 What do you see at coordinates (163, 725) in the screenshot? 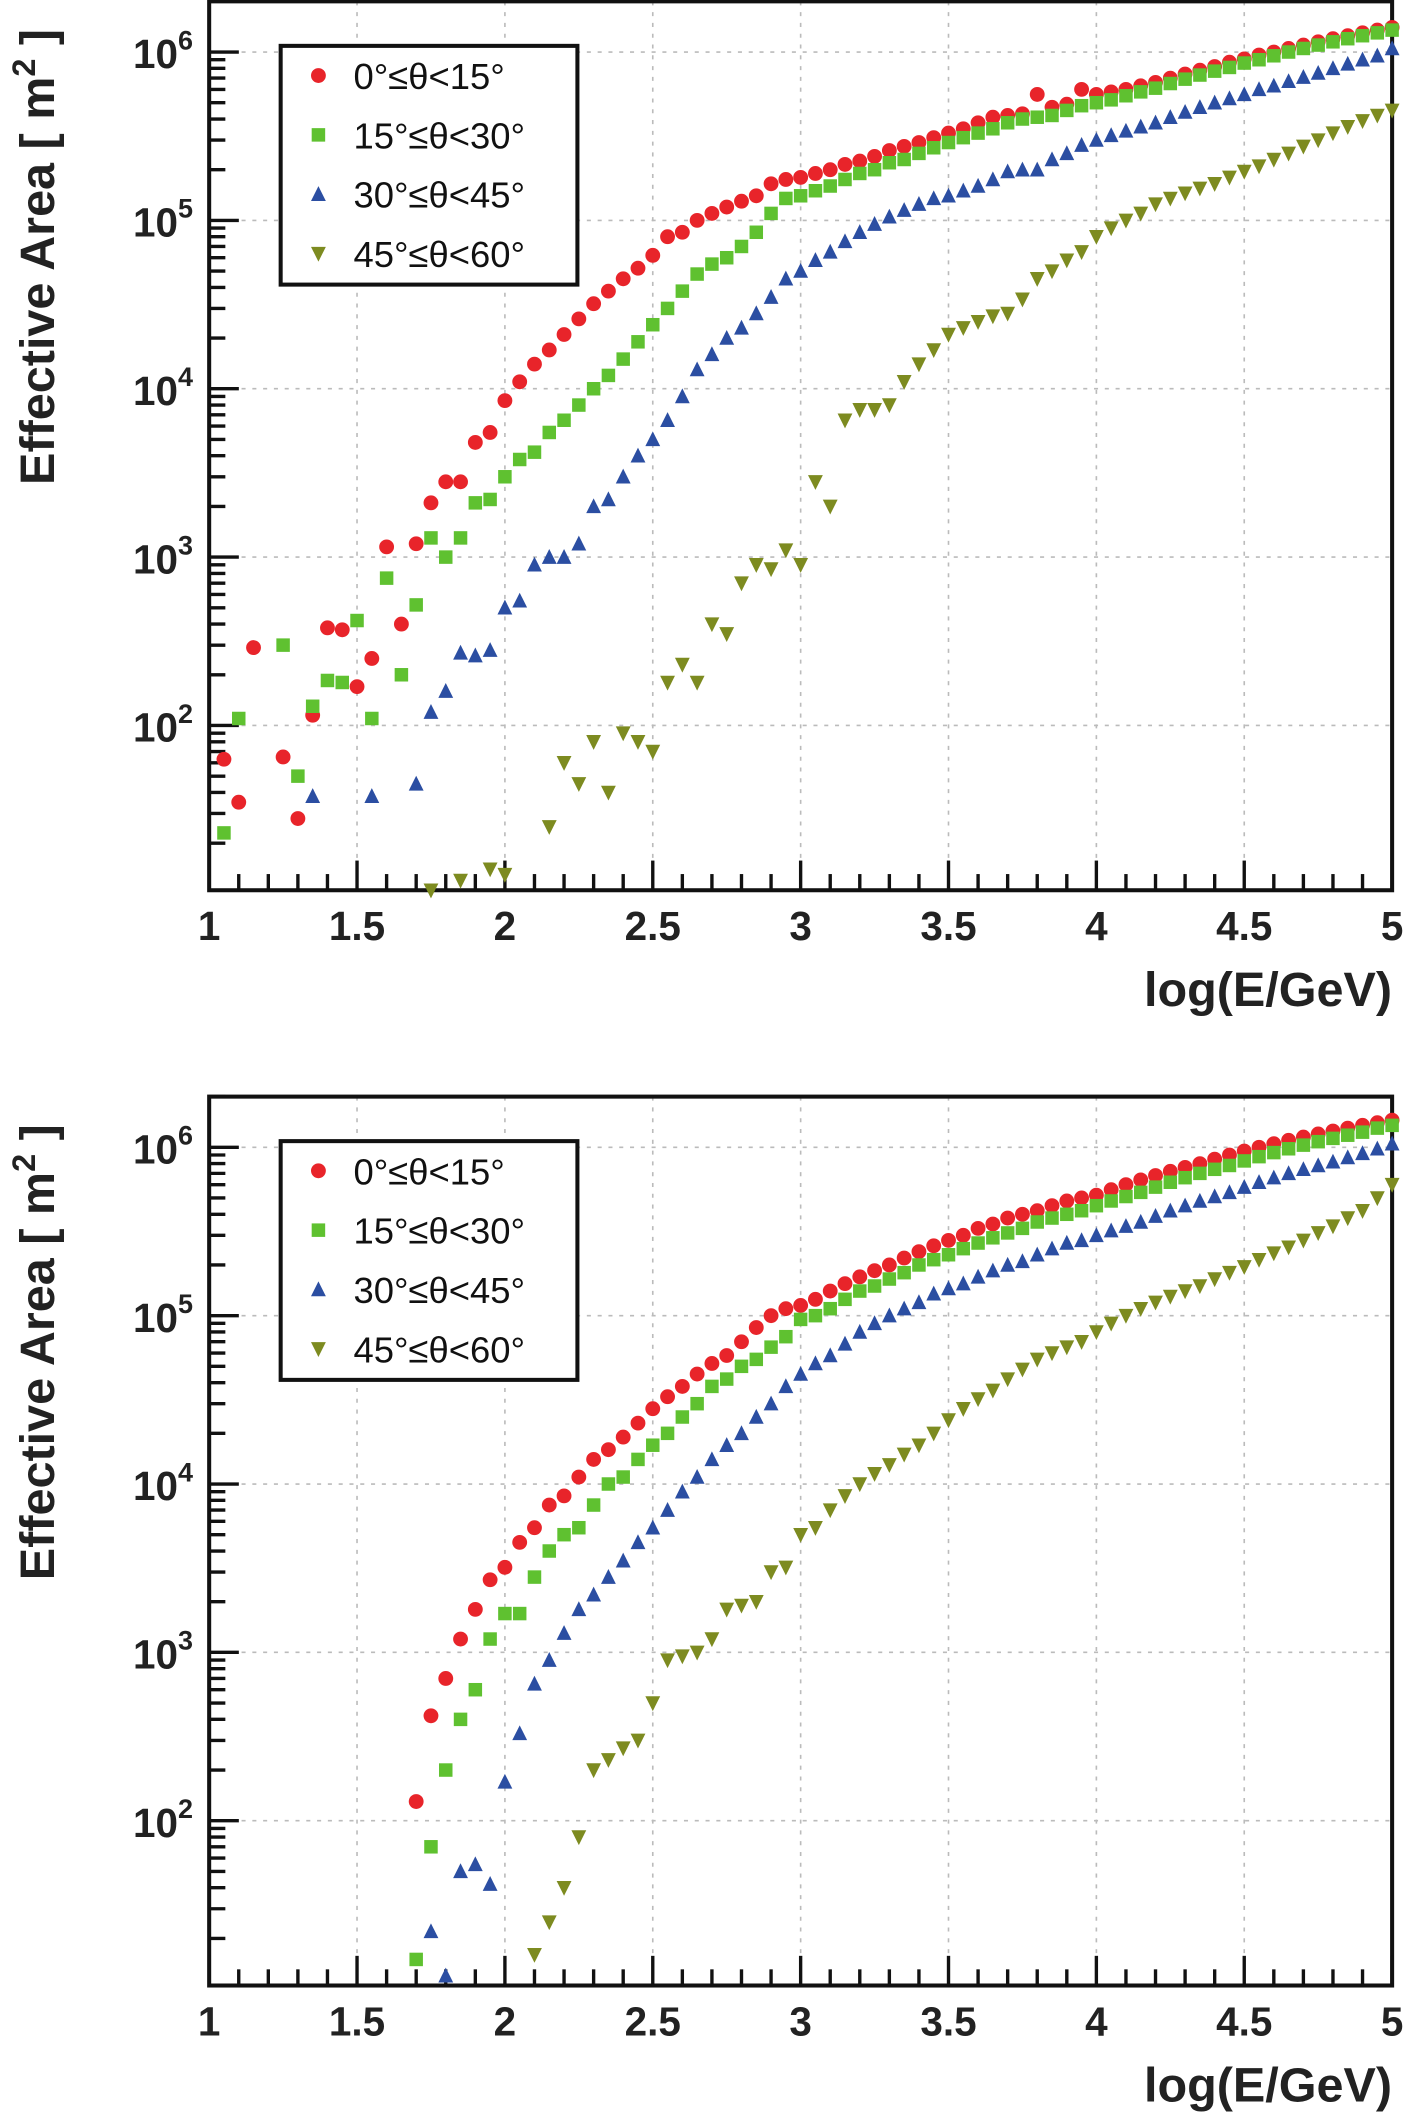
I see `y-tick-label: 10²` at bounding box center [163, 725].